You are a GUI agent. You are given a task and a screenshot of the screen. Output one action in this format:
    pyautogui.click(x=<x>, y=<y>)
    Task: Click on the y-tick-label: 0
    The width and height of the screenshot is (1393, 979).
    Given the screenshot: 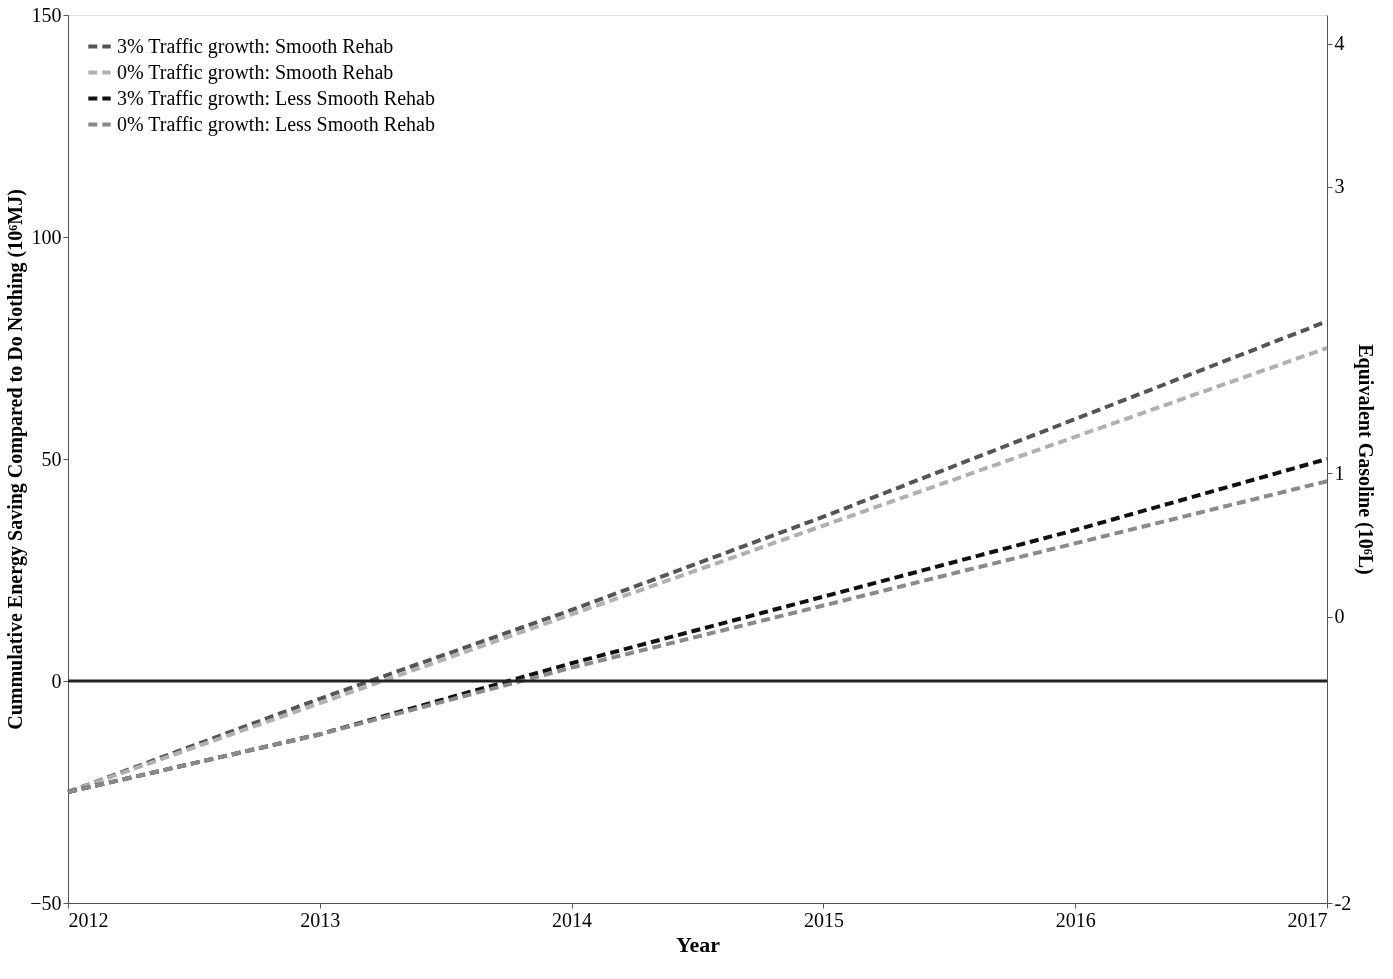 What is the action you would take?
    pyautogui.click(x=56, y=680)
    